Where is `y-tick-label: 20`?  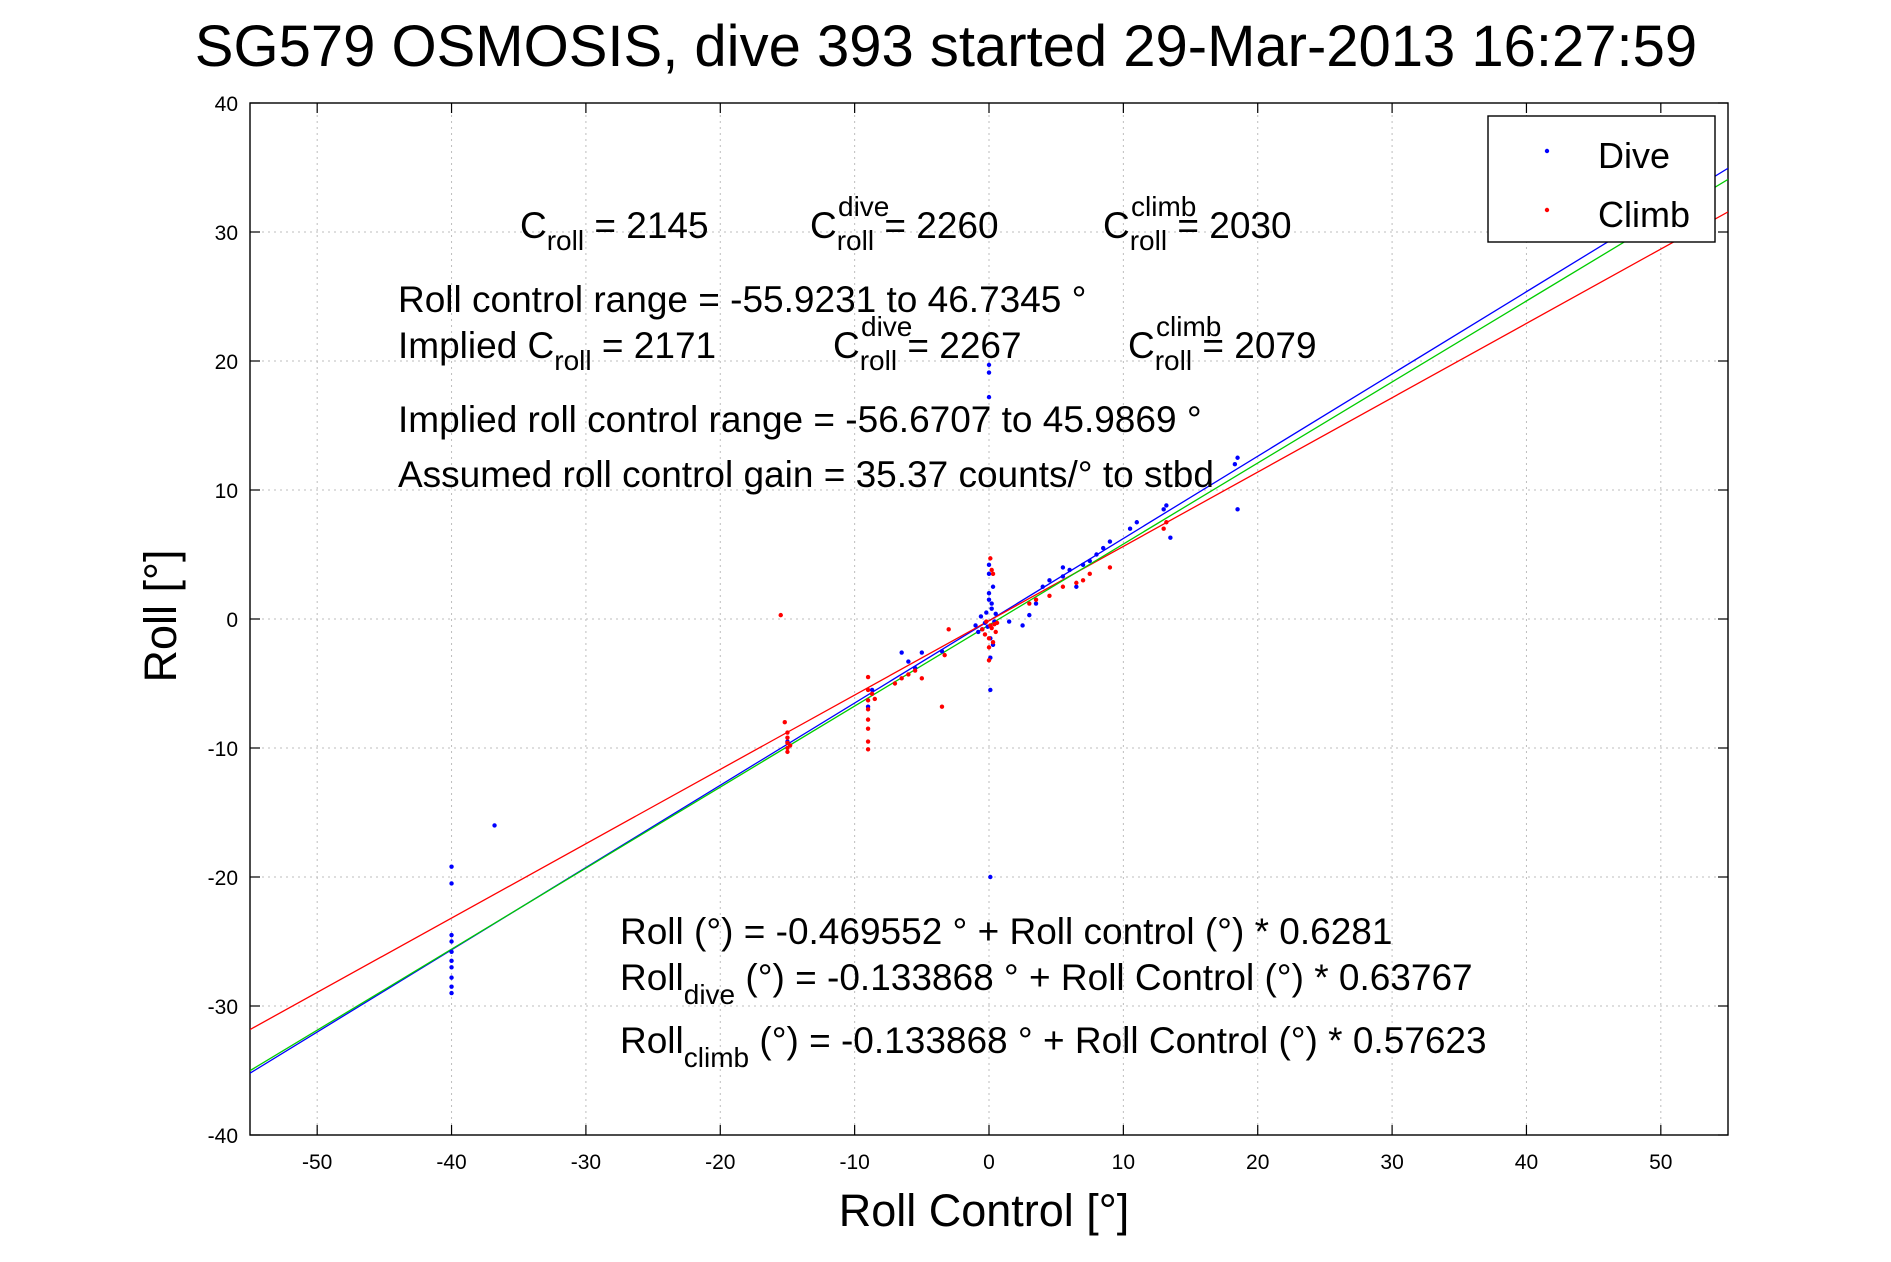 y-tick-label: 20 is located at coordinates (226, 362).